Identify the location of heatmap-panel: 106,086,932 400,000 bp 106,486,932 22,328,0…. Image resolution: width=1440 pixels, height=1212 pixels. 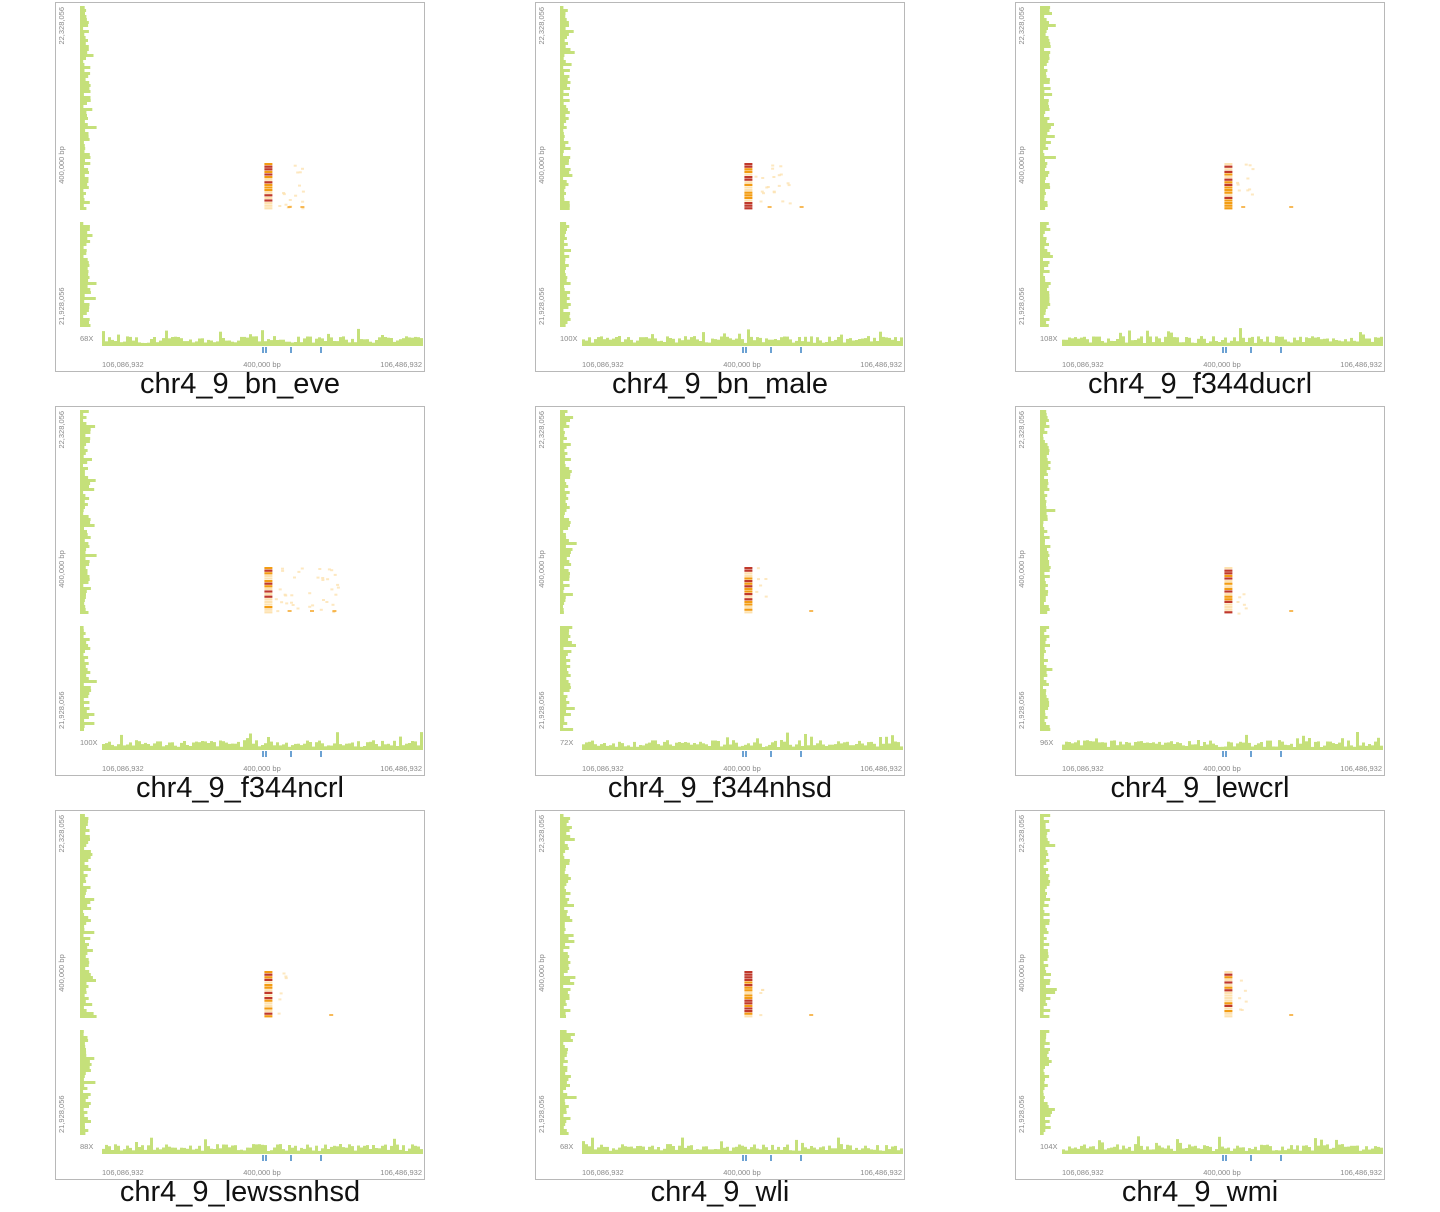
(1200, 201).